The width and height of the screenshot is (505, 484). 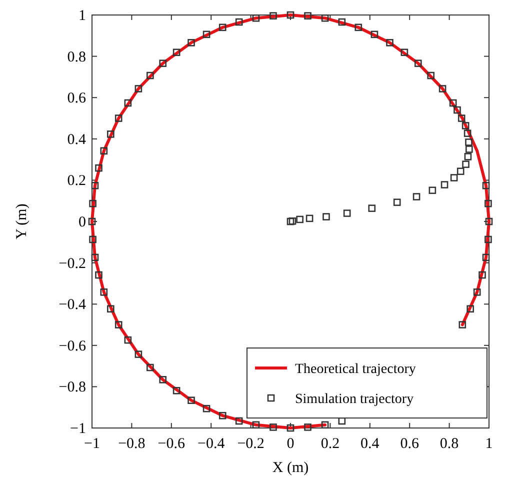 I want to click on x-tick-label: 0, so click(x=290, y=444).